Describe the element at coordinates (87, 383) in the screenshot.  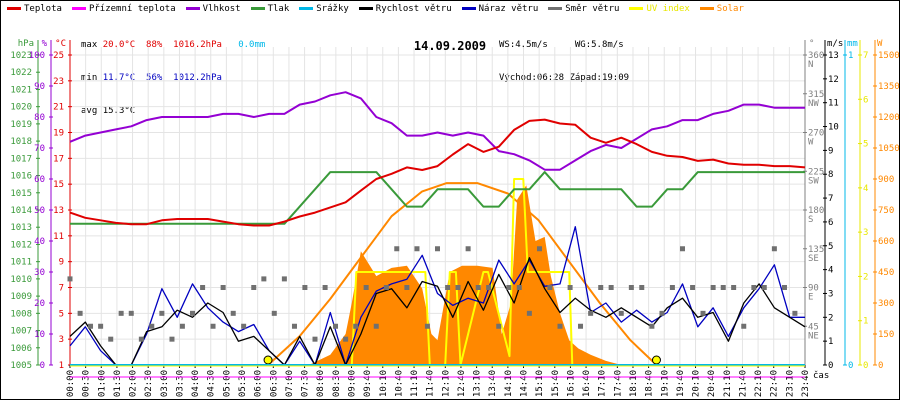
I see `x-tick-label: 00:30` at that location.